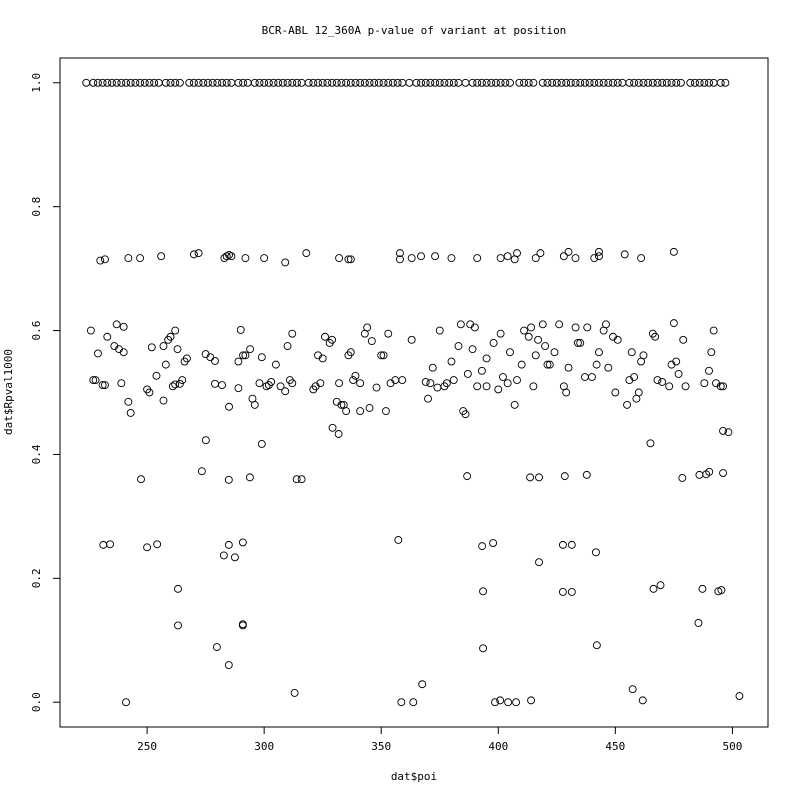  I want to click on x-tick-label: 450, so click(615, 746).